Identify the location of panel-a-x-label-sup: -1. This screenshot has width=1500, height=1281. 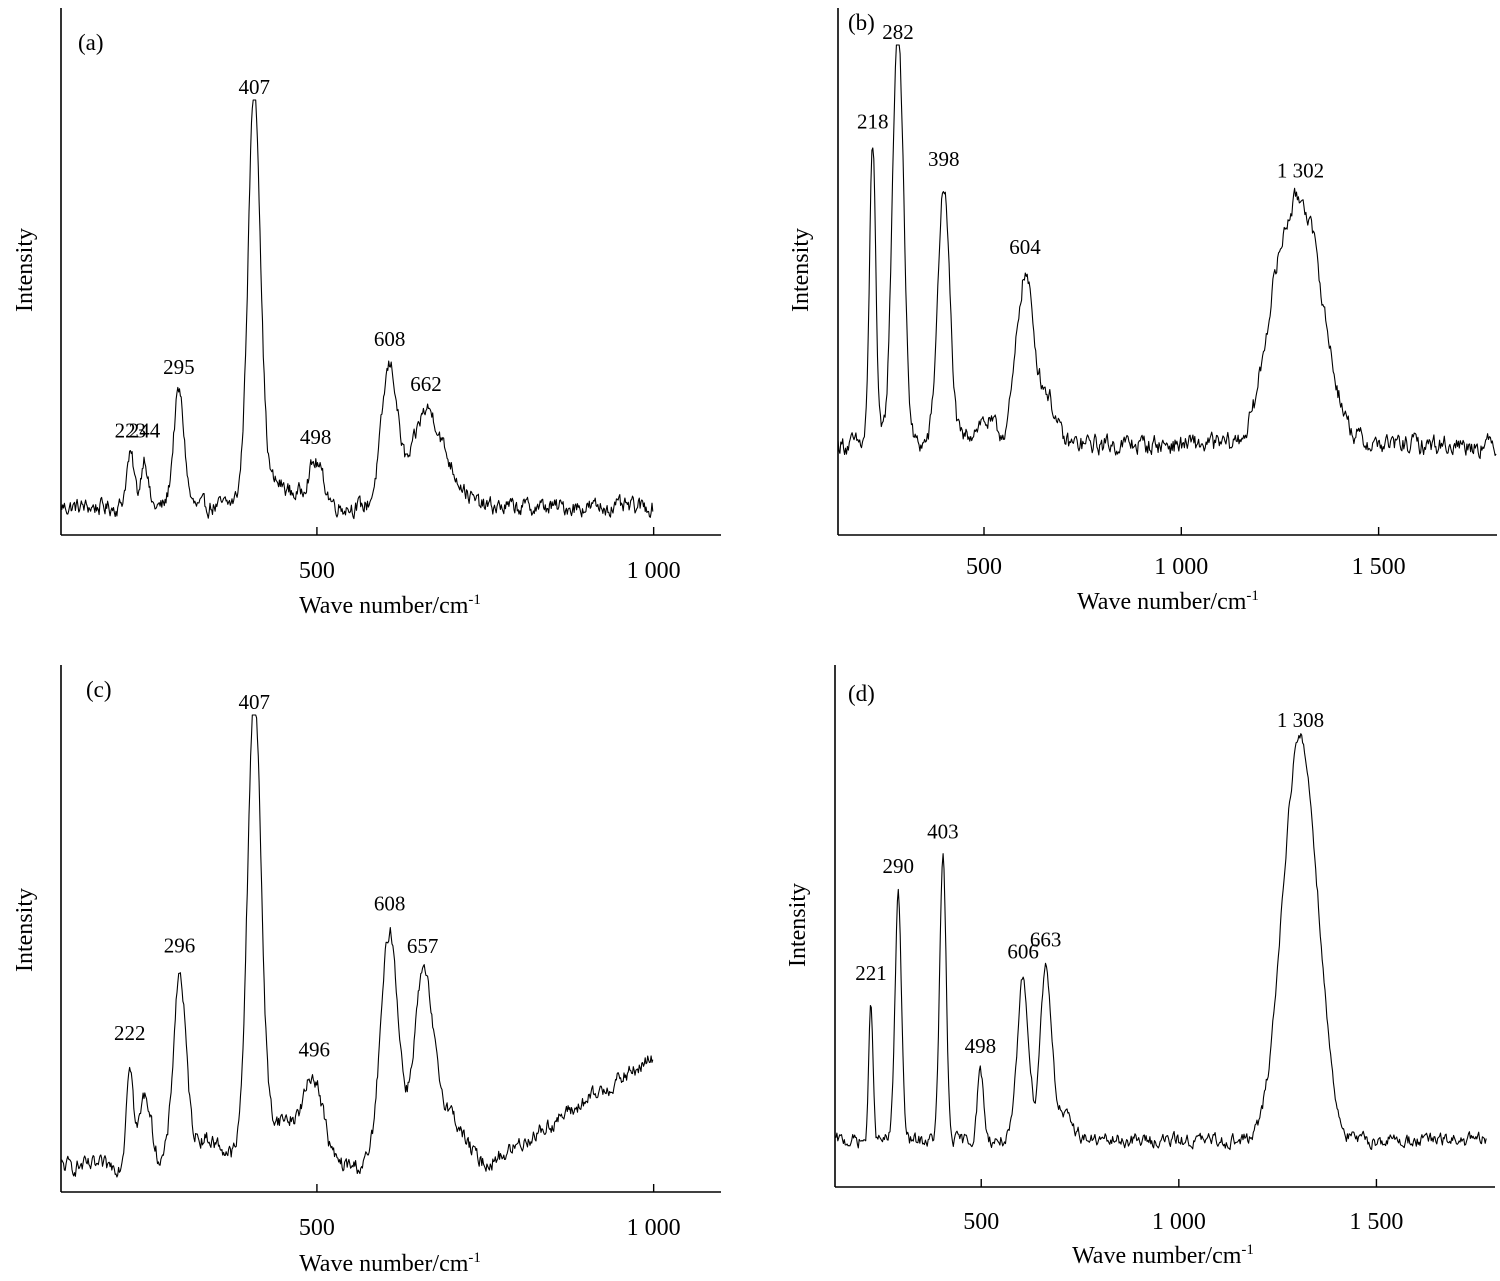
(474, 600).